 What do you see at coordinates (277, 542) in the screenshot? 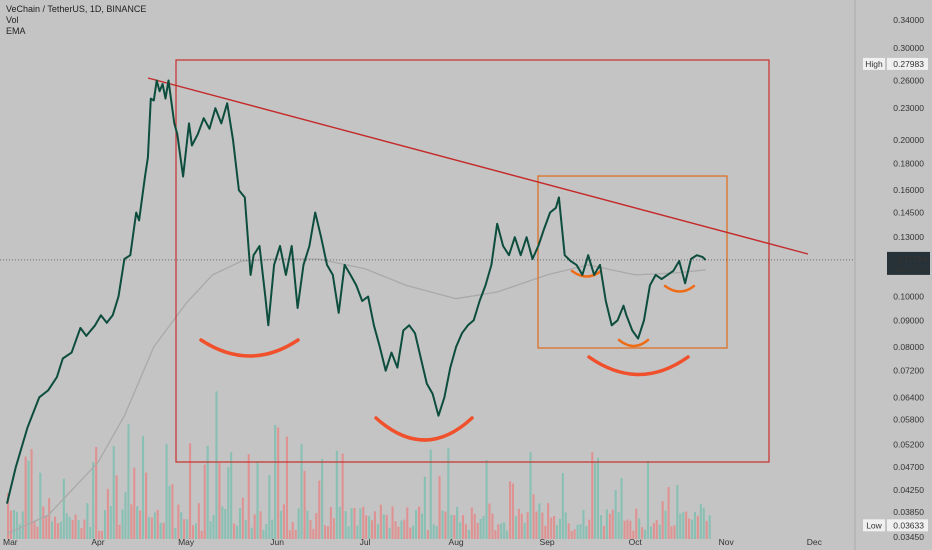
I see `x-tick-label: Jun` at bounding box center [277, 542].